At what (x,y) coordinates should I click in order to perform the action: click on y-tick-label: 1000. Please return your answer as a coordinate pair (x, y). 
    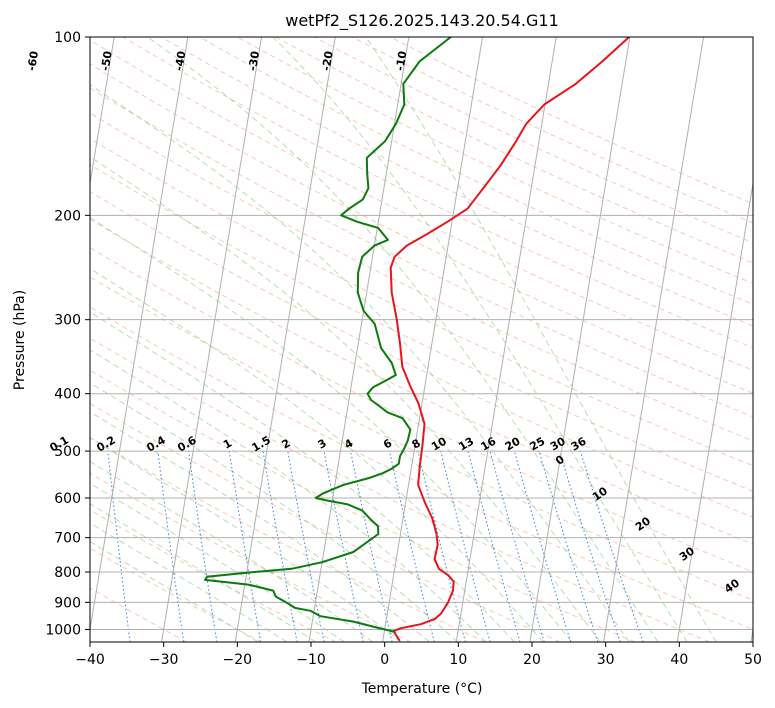
    Looking at the image, I should click on (63, 630).